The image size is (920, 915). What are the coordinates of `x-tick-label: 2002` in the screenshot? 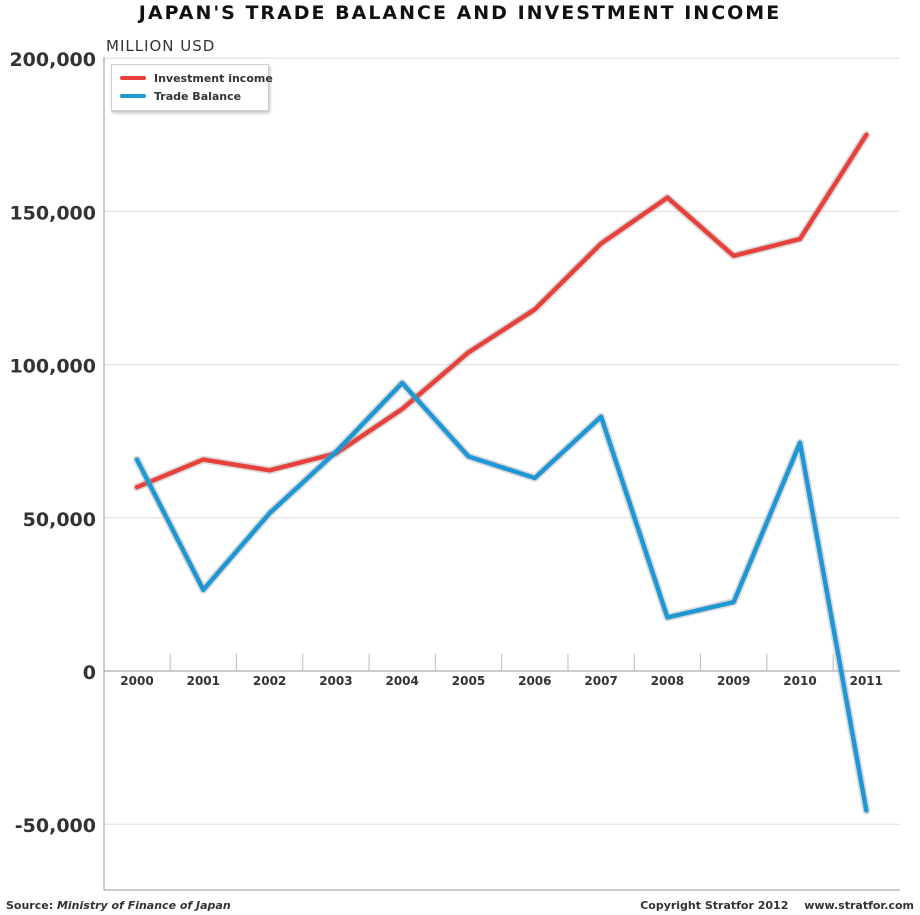 It's located at (269, 681).